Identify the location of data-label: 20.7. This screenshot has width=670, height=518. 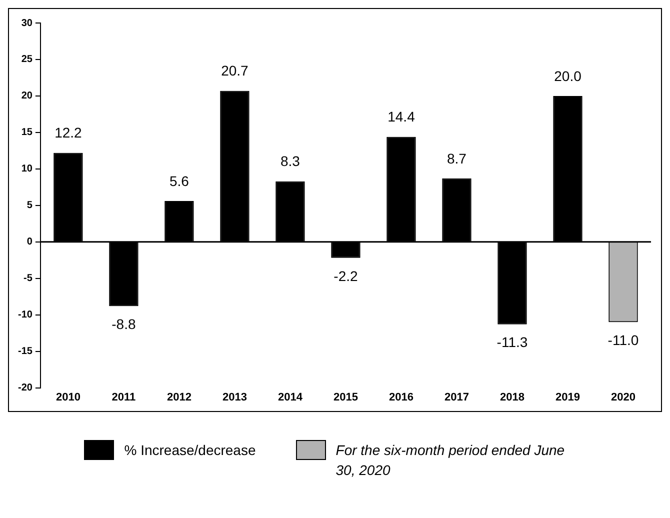
(235, 70).